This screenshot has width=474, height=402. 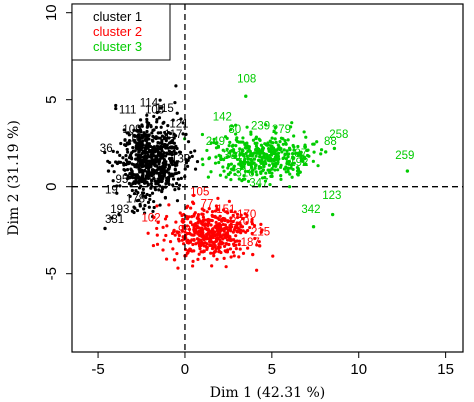 What do you see at coordinates (51, 187) in the screenshot?
I see `y-tick-label: 0` at bounding box center [51, 187].